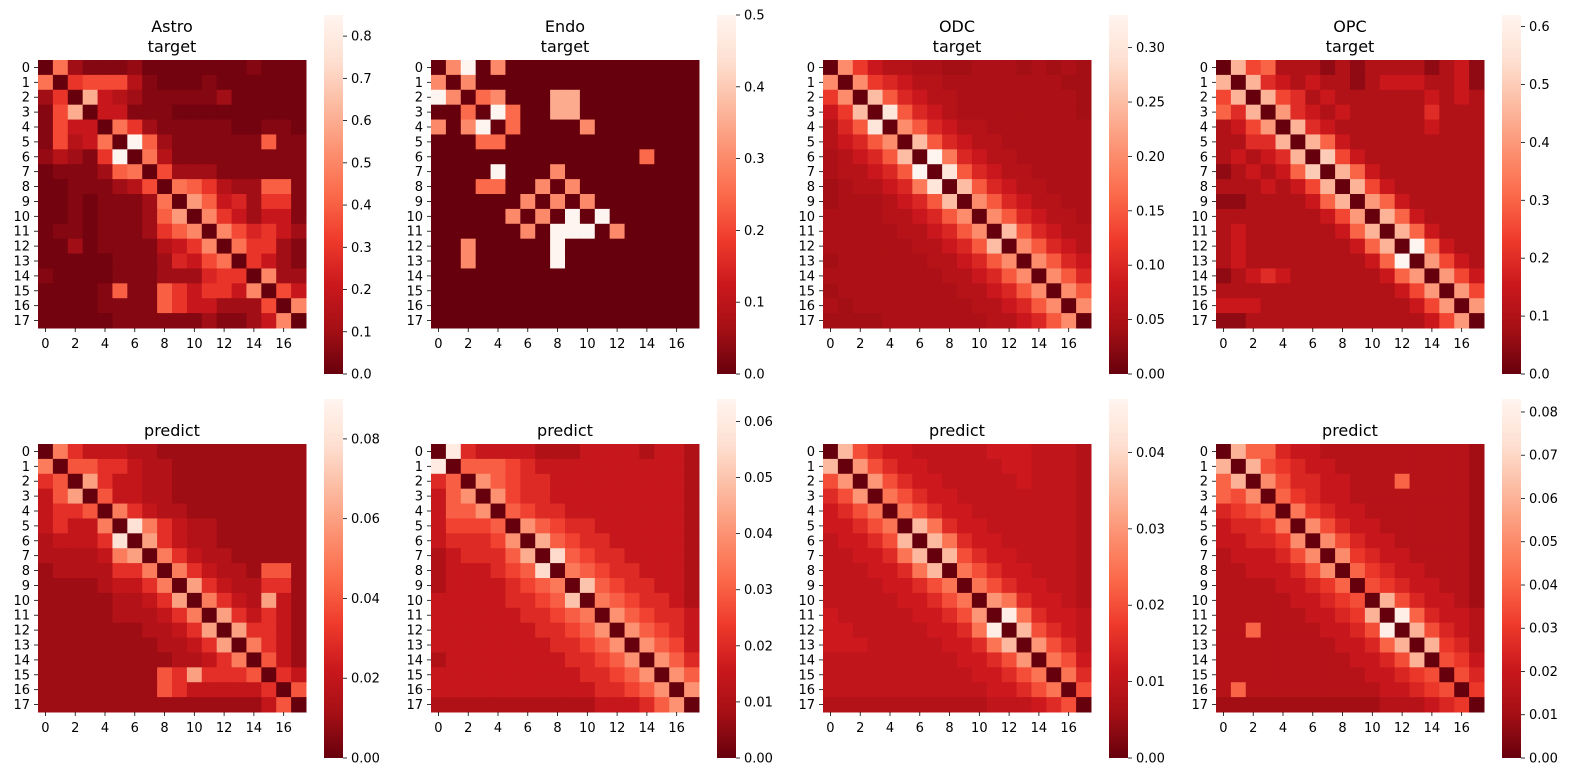 The width and height of the screenshot is (1583, 784). What do you see at coordinates (754, 231) in the screenshot?
I see `colorbar-tick-label: 0.2` at bounding box center [754, 231].